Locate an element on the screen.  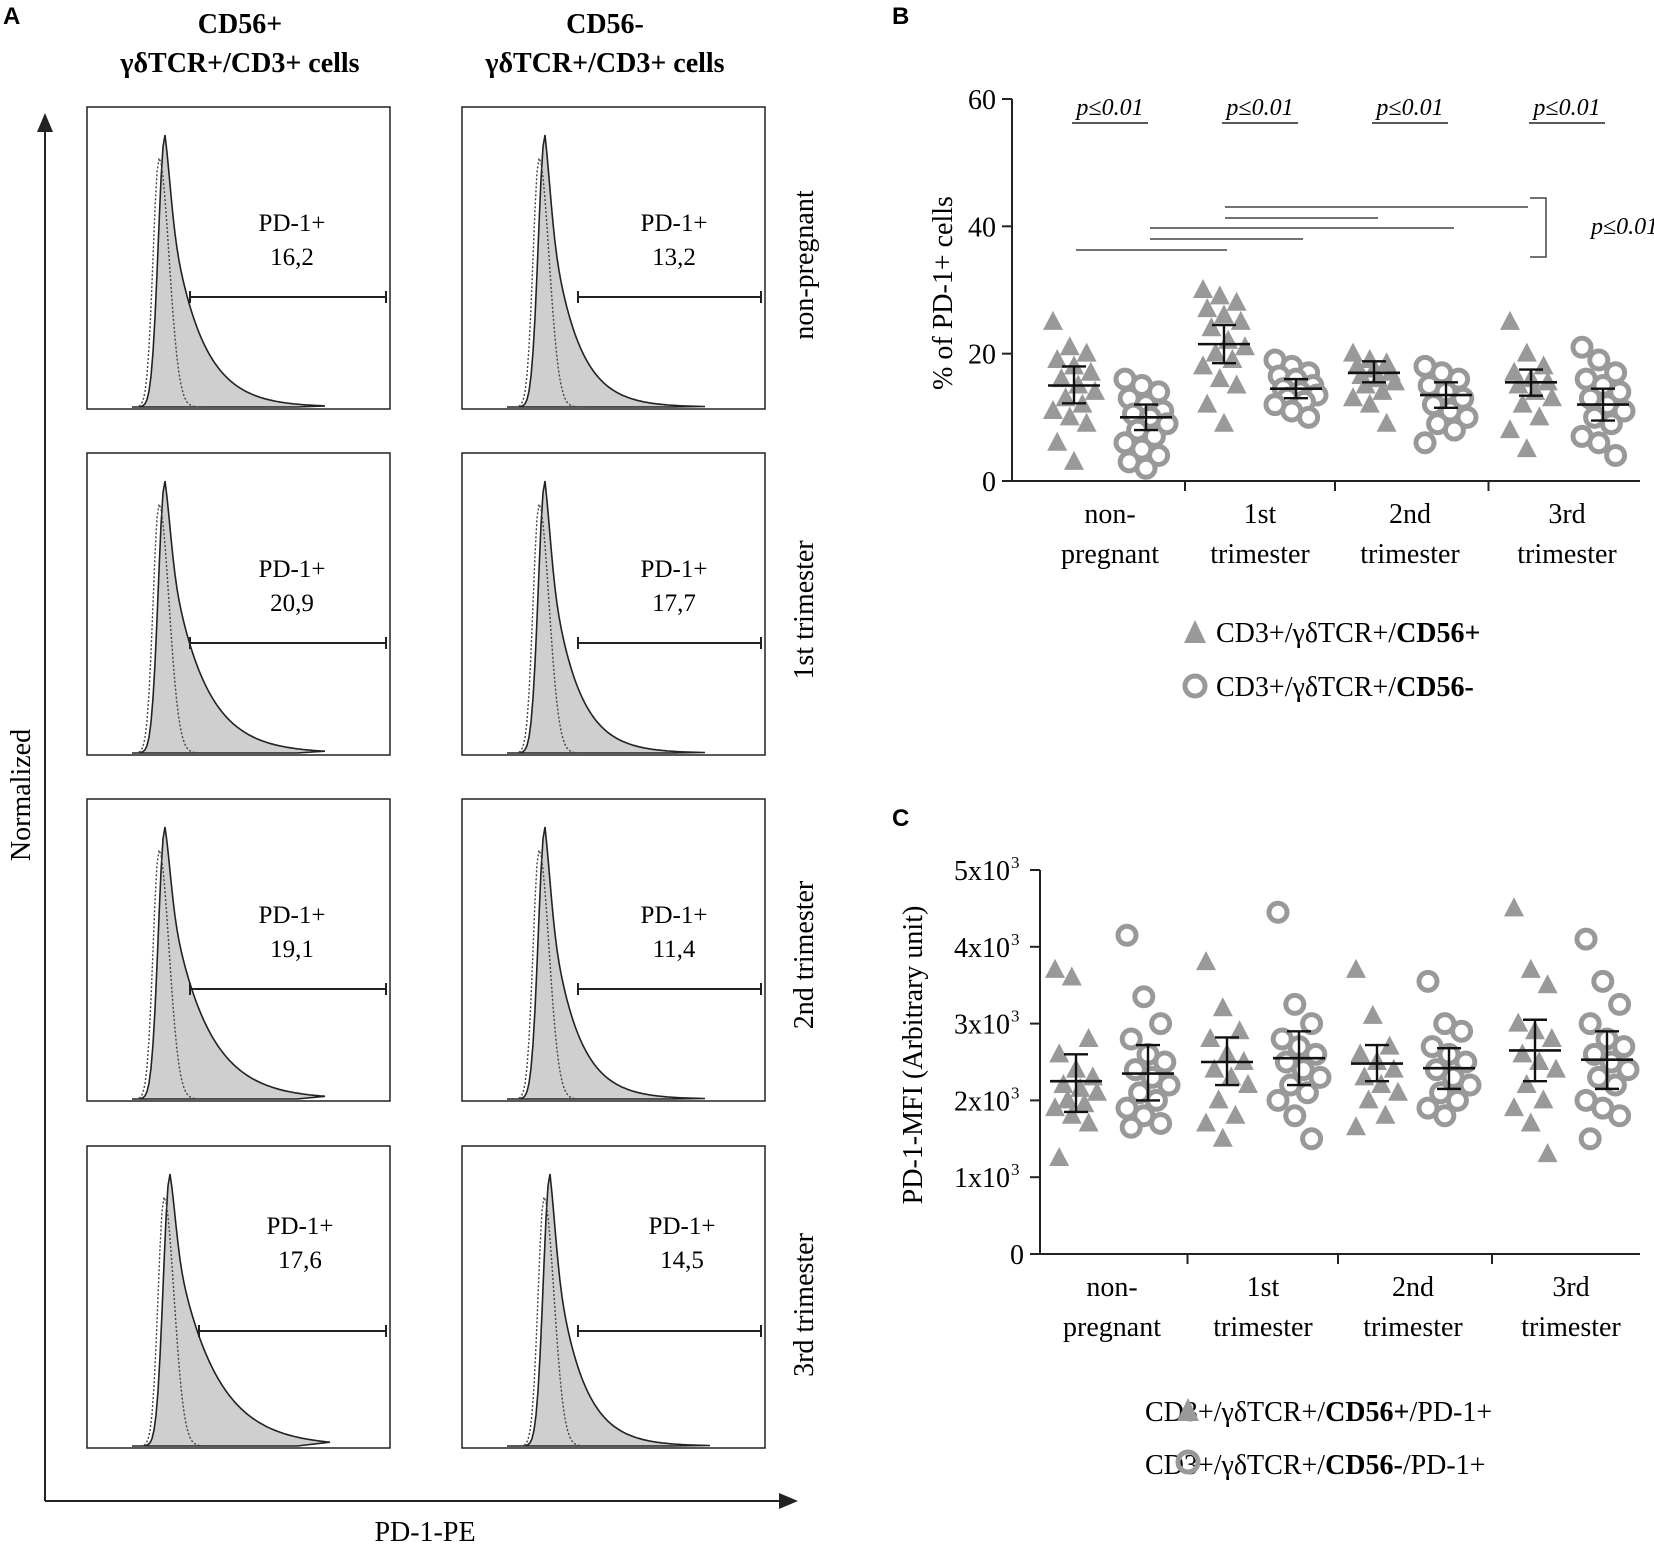
histogram-panel: PD-1+ 19,1 is located at coordinates (238, 950).